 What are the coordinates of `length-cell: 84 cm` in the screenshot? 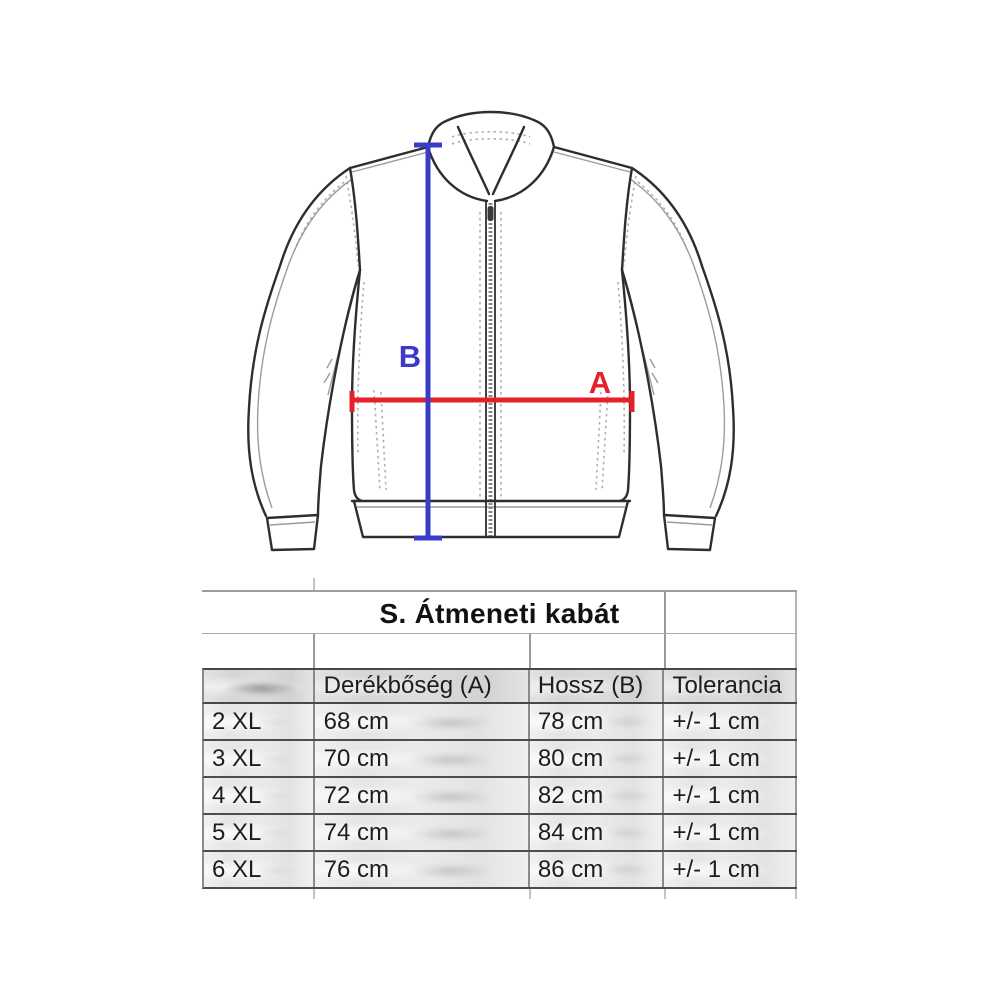 It's located at (597, 832).